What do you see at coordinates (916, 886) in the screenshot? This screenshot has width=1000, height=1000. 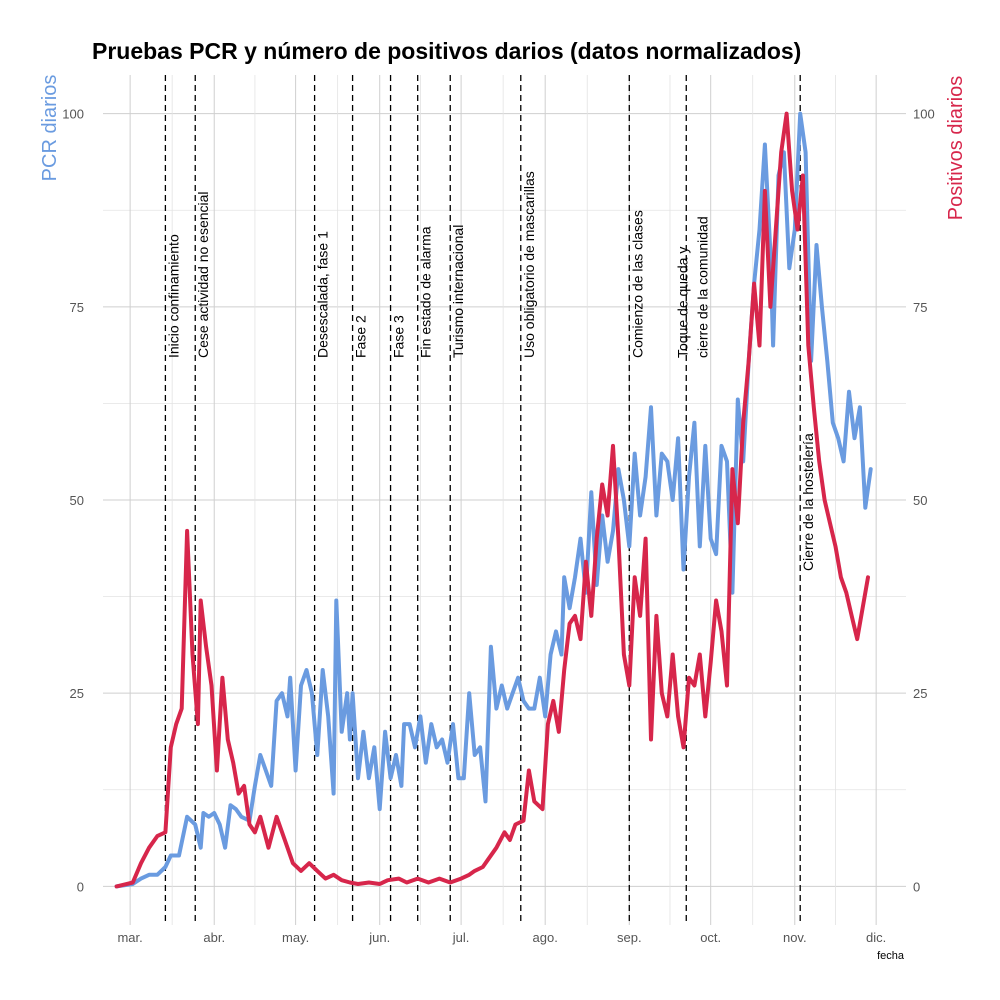 I see `y-tick-label-right: 0` at bounding box center [916, 886].